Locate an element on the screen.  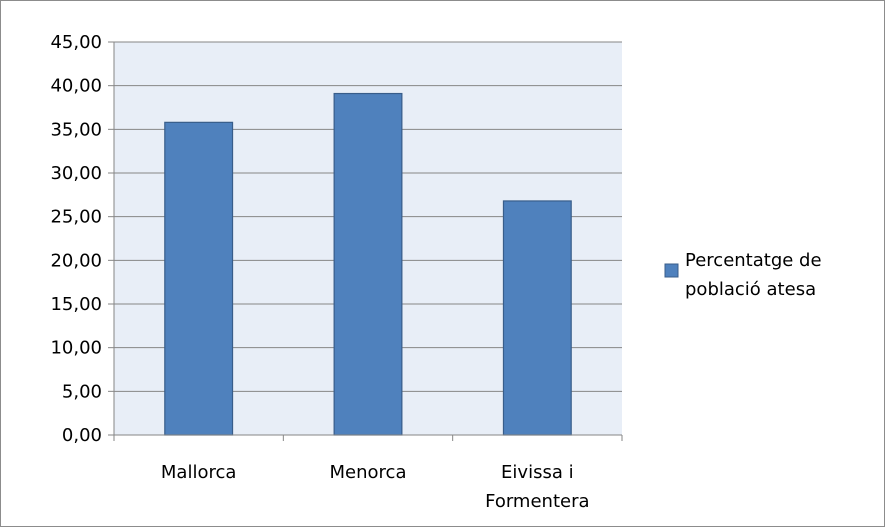
y-tick-label: 20,00 is located at coordinates (76, 260).